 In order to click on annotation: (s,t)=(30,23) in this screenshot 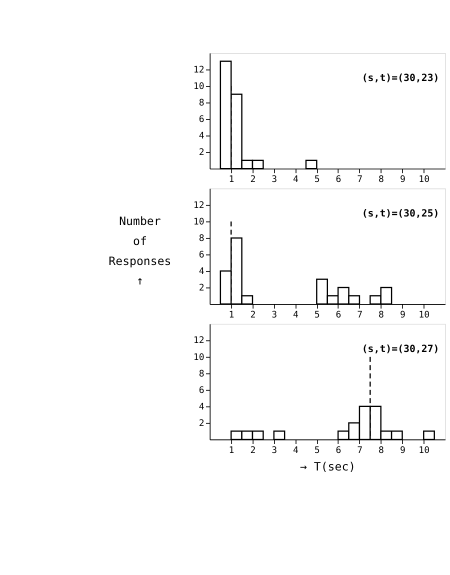, I will do `click(401, 78)`.